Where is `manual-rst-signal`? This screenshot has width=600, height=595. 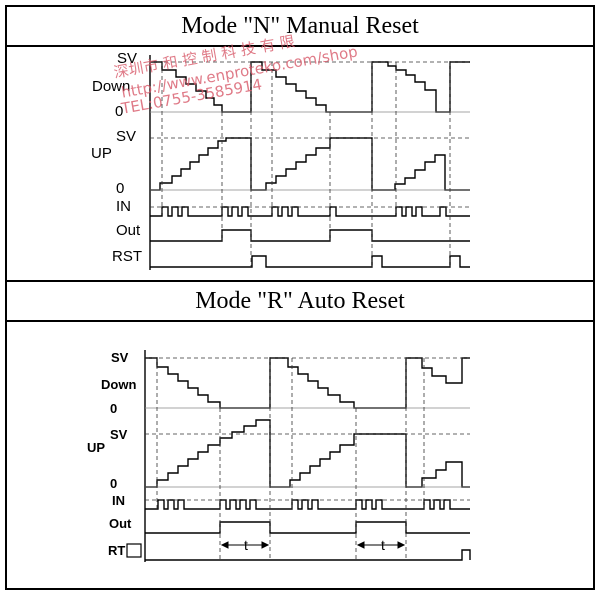 manual-rst-signal is located at coordinates (310, 261).